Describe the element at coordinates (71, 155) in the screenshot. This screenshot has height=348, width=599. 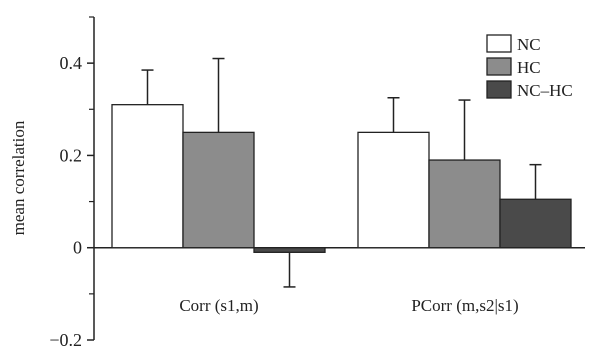
I see `y-tick-label: 0.2` at that location.